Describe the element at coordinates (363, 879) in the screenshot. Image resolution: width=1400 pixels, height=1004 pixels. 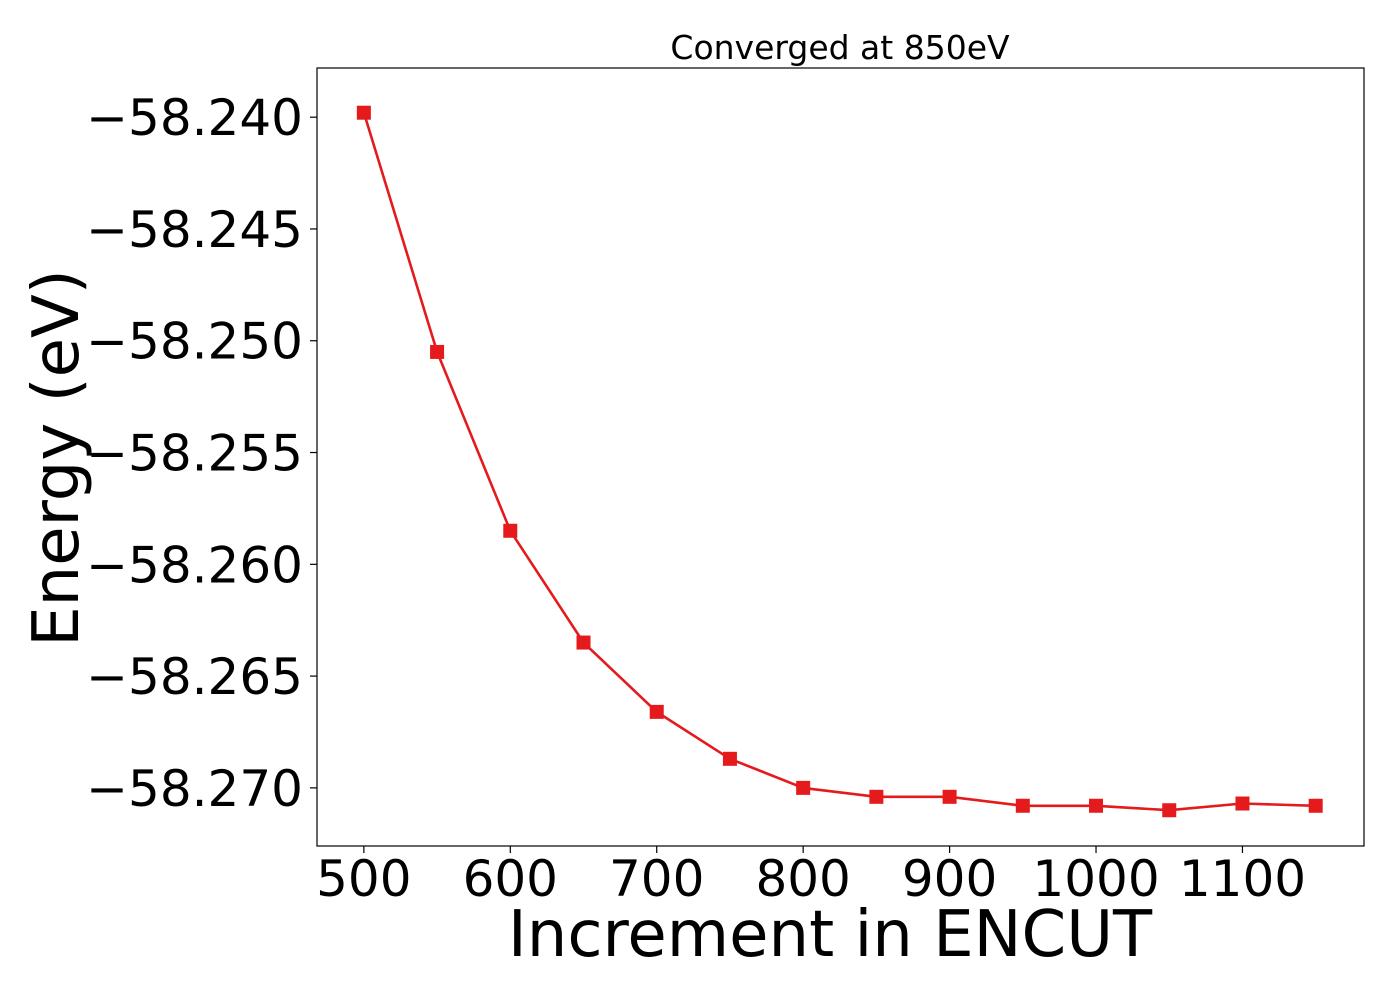
I see `x-tick-label: 500` at that location.